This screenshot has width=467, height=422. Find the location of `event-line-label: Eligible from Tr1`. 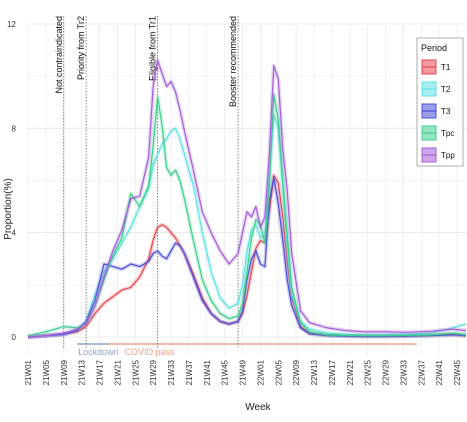

event-line-label: Eligible from Tr1 is located at coordinates (153, 48).